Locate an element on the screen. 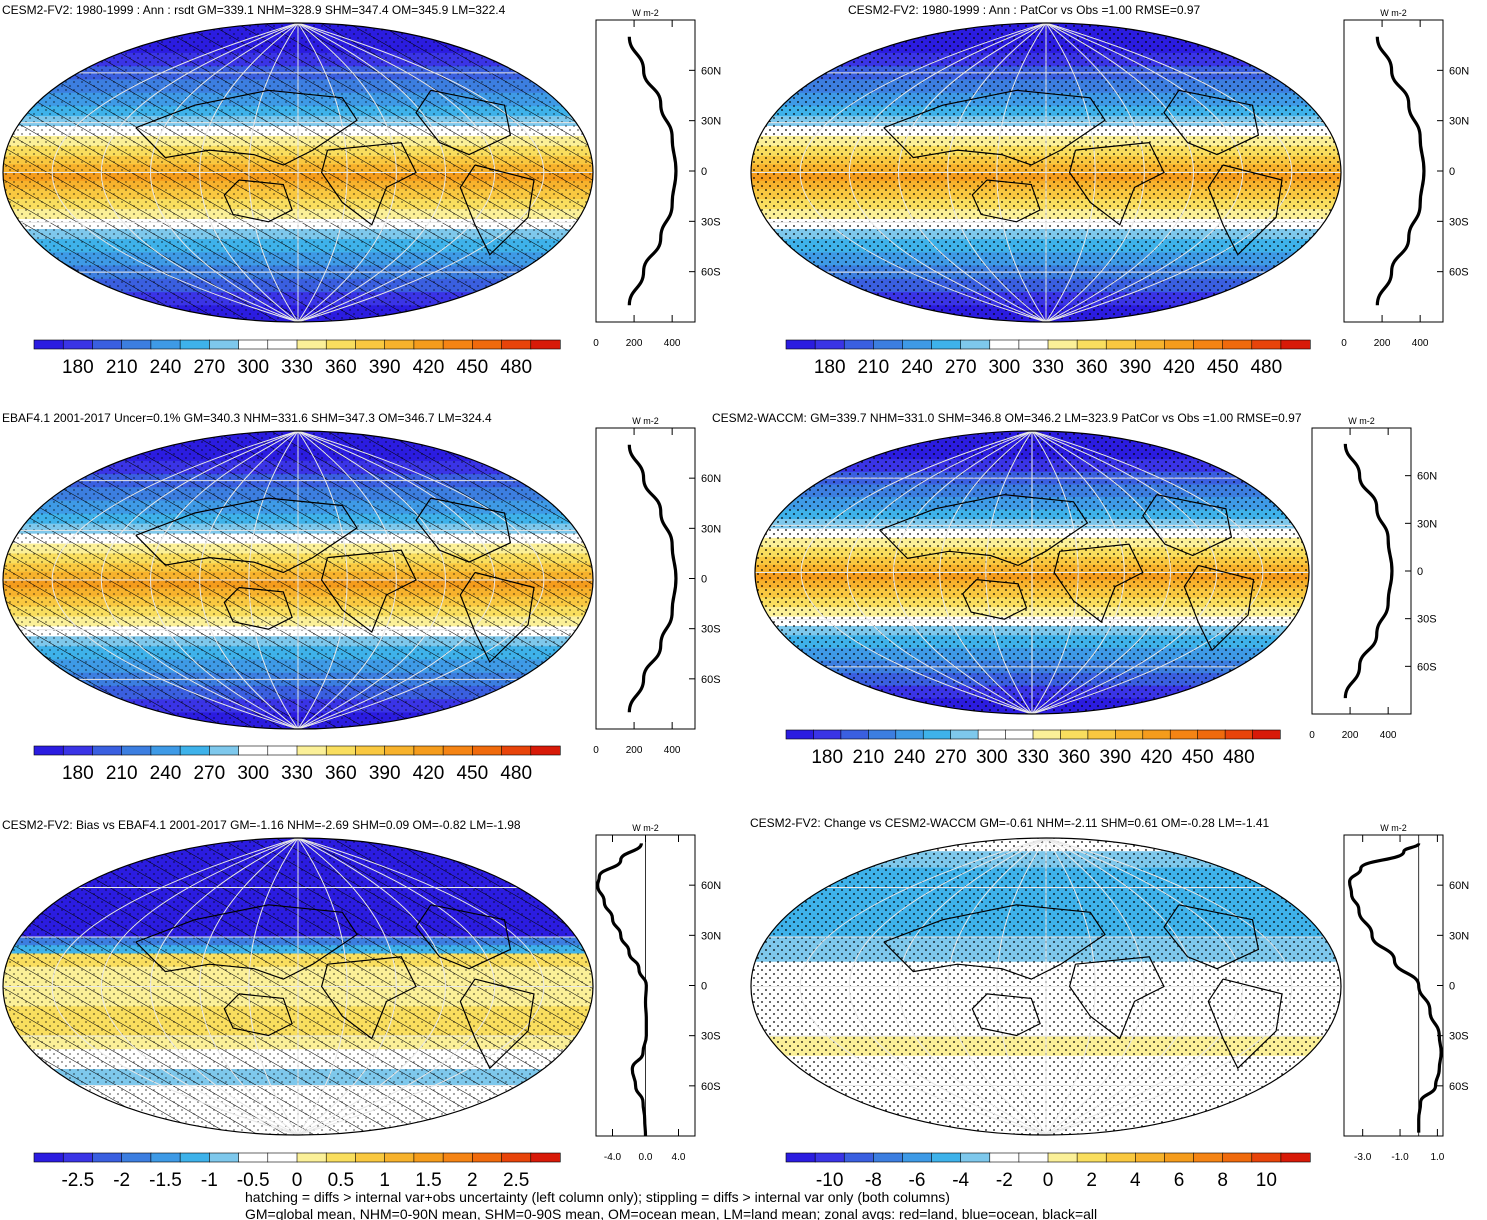  p4-colorbar-label: 360 is located at coordinates (1074, 757).